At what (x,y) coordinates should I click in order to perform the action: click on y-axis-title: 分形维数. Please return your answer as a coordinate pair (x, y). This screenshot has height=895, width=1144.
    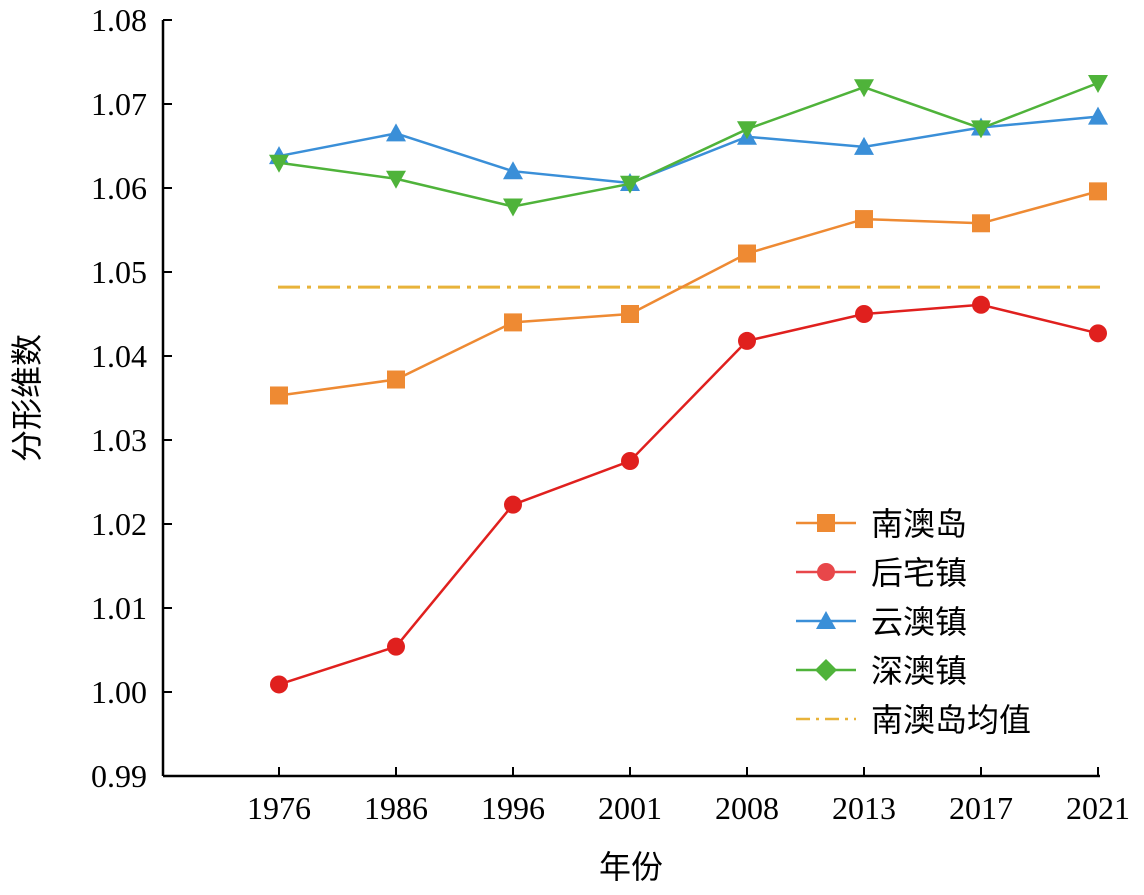
    Looking at the image, I should click on (27, 398).